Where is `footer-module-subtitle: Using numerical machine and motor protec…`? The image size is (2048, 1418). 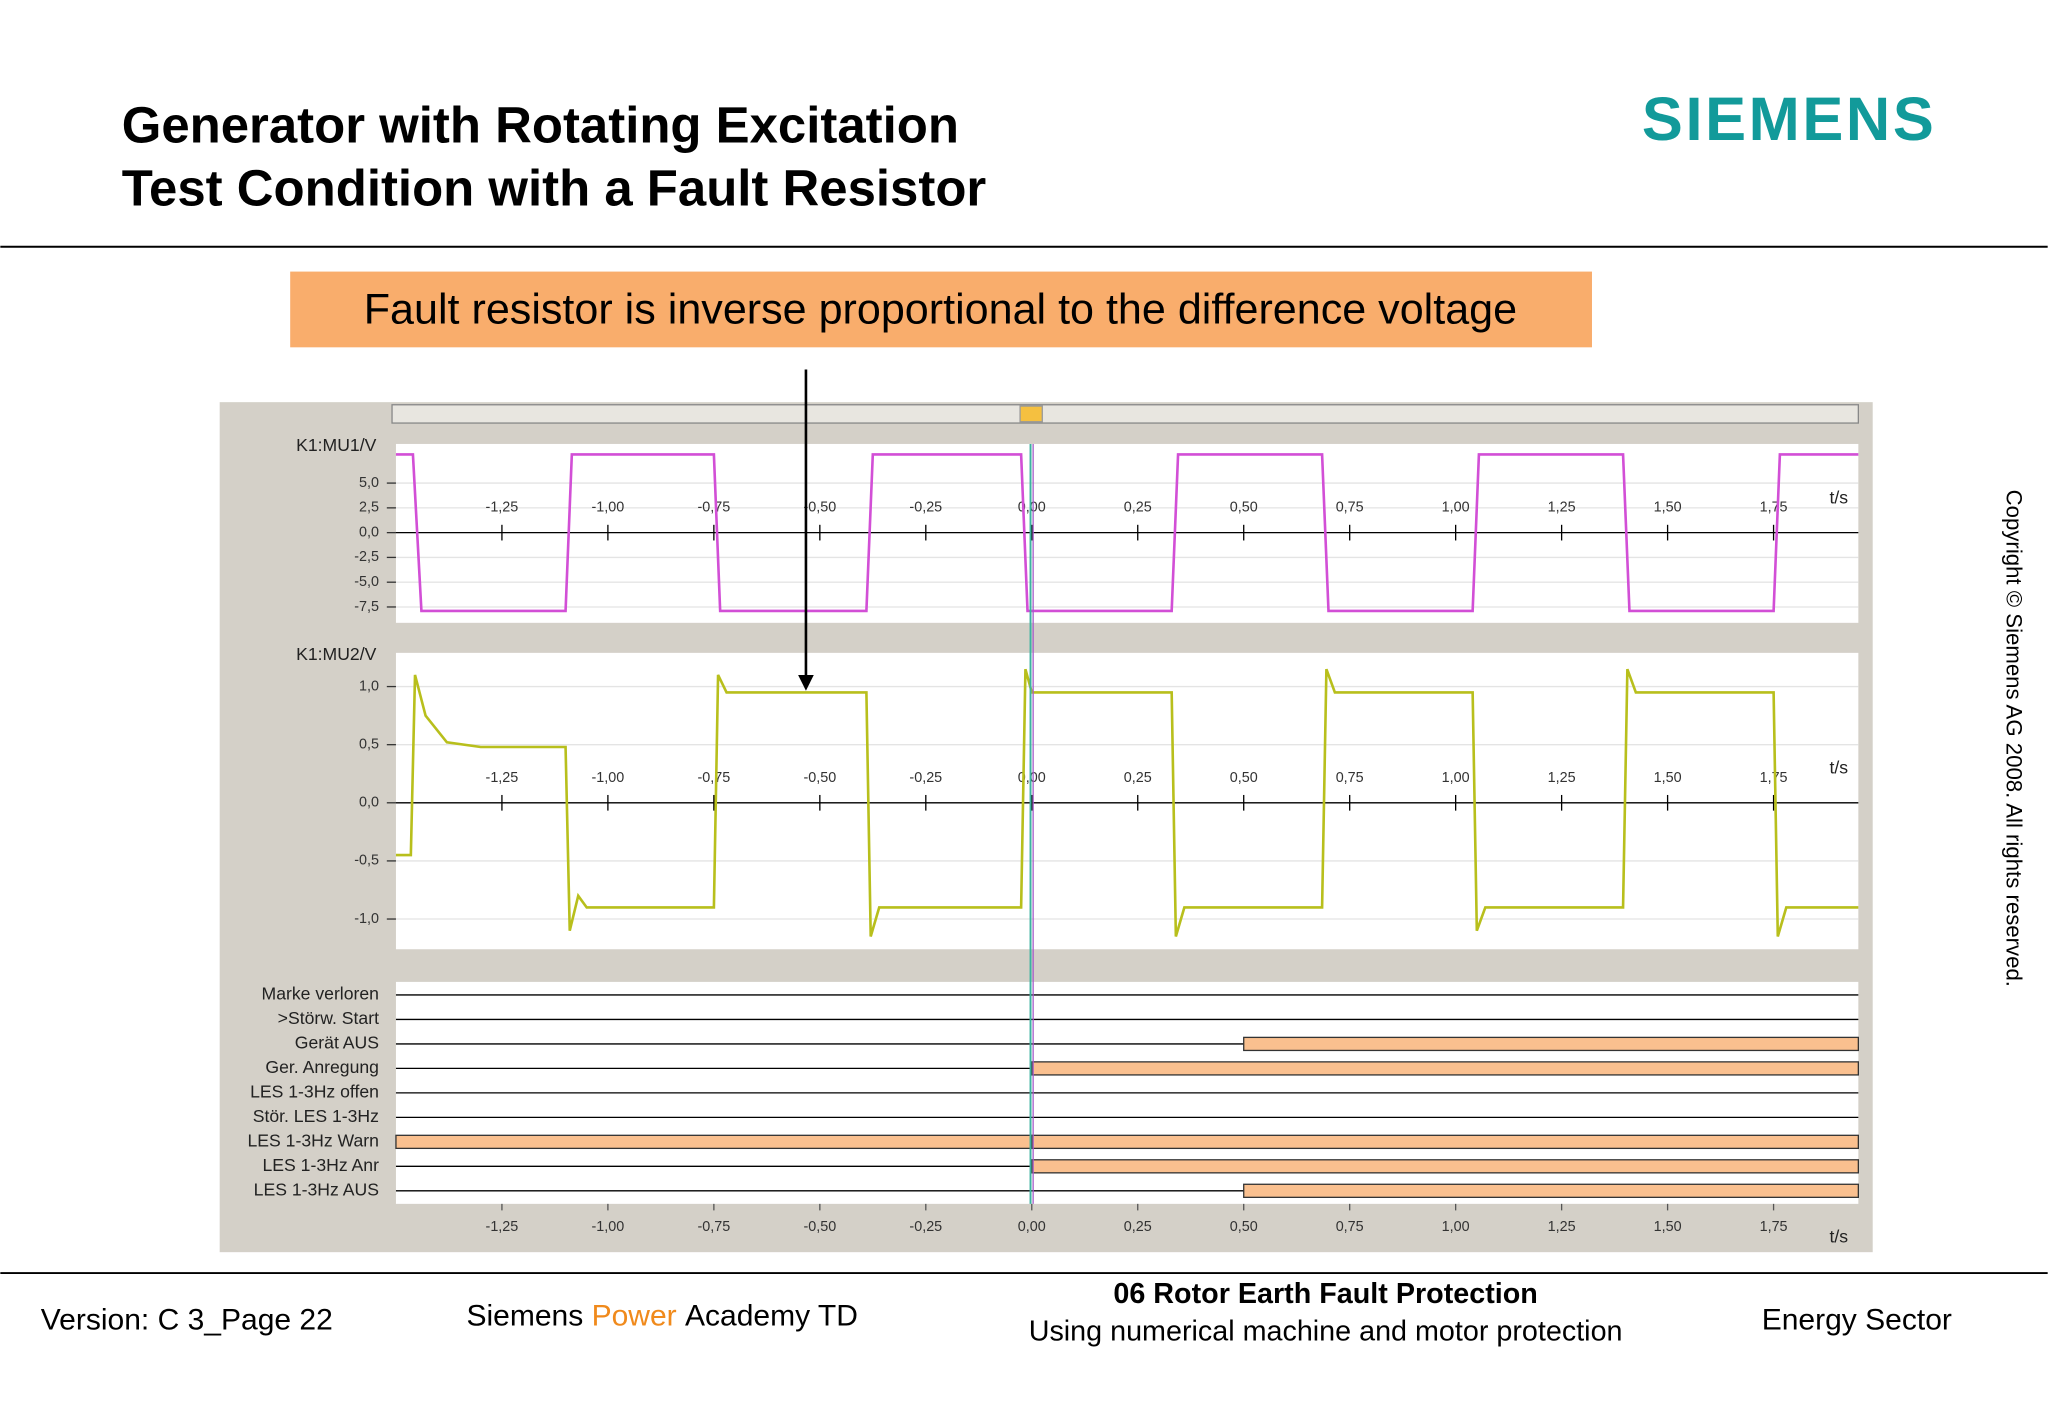 footer-module-subtitle: Using numerical machine and motor protec… is located at coordinates (1326, 1332).